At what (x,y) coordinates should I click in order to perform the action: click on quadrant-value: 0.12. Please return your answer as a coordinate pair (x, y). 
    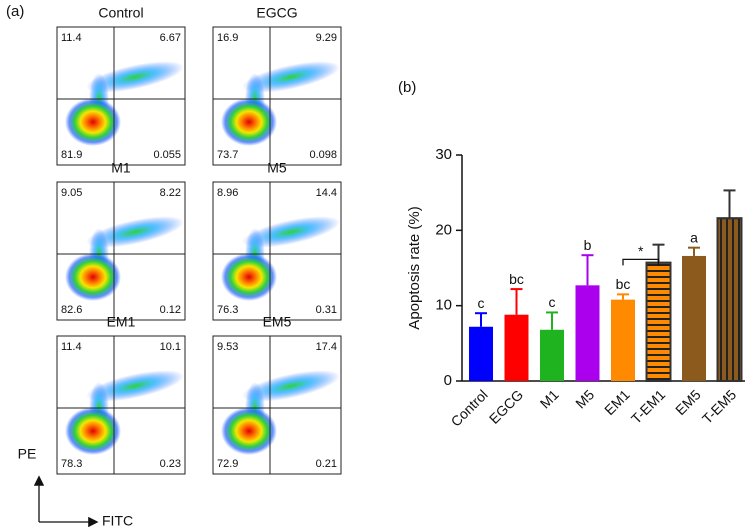
    Looking at the image, I should click on (170, 310).